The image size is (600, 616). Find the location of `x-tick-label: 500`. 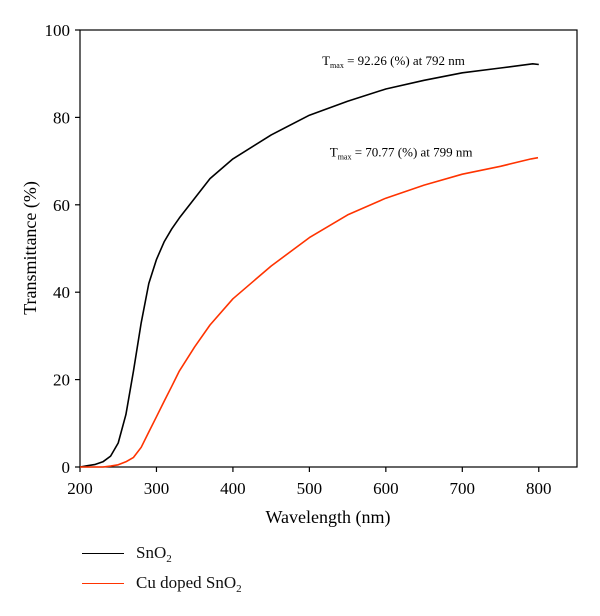

x-tick-label: 500 is located at coordinates (310, 488).